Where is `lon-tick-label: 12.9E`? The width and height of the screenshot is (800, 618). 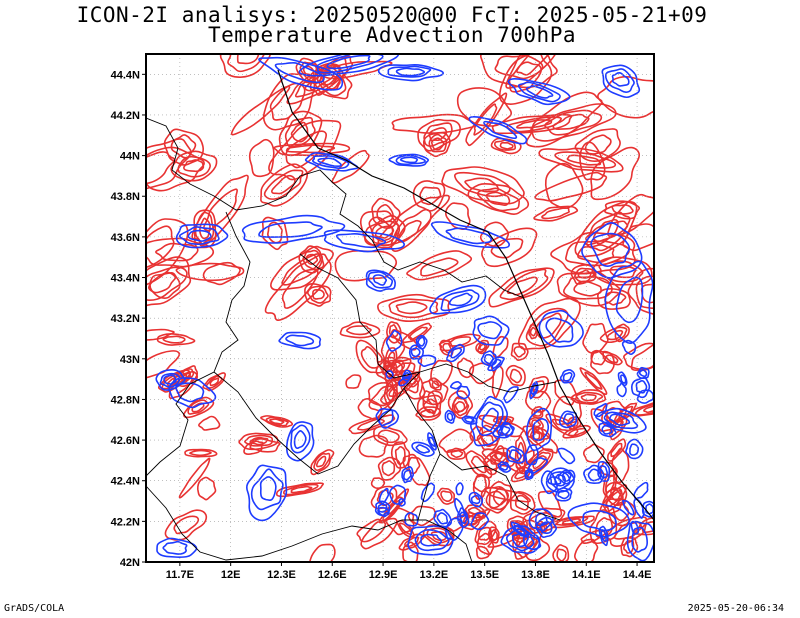 lon-tick-label: 12.9E is located at coordinates (383, 575).